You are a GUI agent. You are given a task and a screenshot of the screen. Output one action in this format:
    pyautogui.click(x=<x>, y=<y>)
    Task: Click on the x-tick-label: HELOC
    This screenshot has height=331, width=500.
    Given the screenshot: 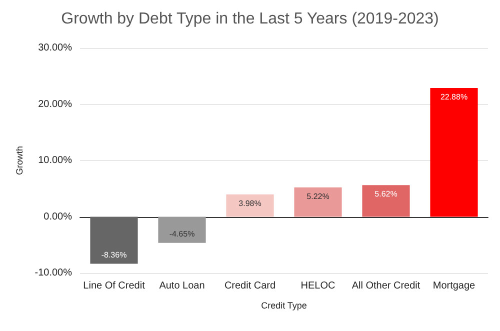 What is the action you would take?
    pyautogui.click(x=318, y=286)
    